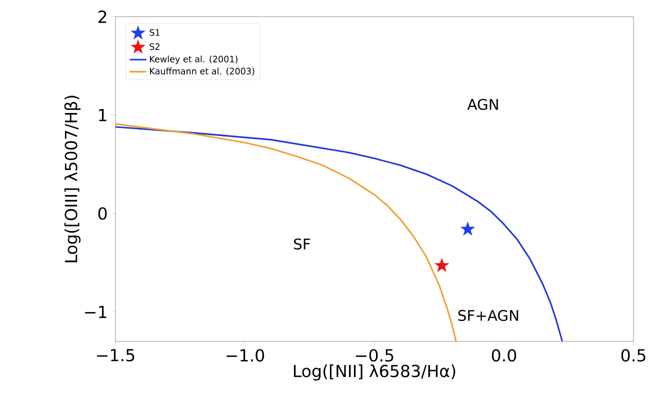 The image size is (660, 401). What do you see at coordinates (102, 115) in the screenshot?
I see `y-tick-label: 1` at bounding box center [102, 115].